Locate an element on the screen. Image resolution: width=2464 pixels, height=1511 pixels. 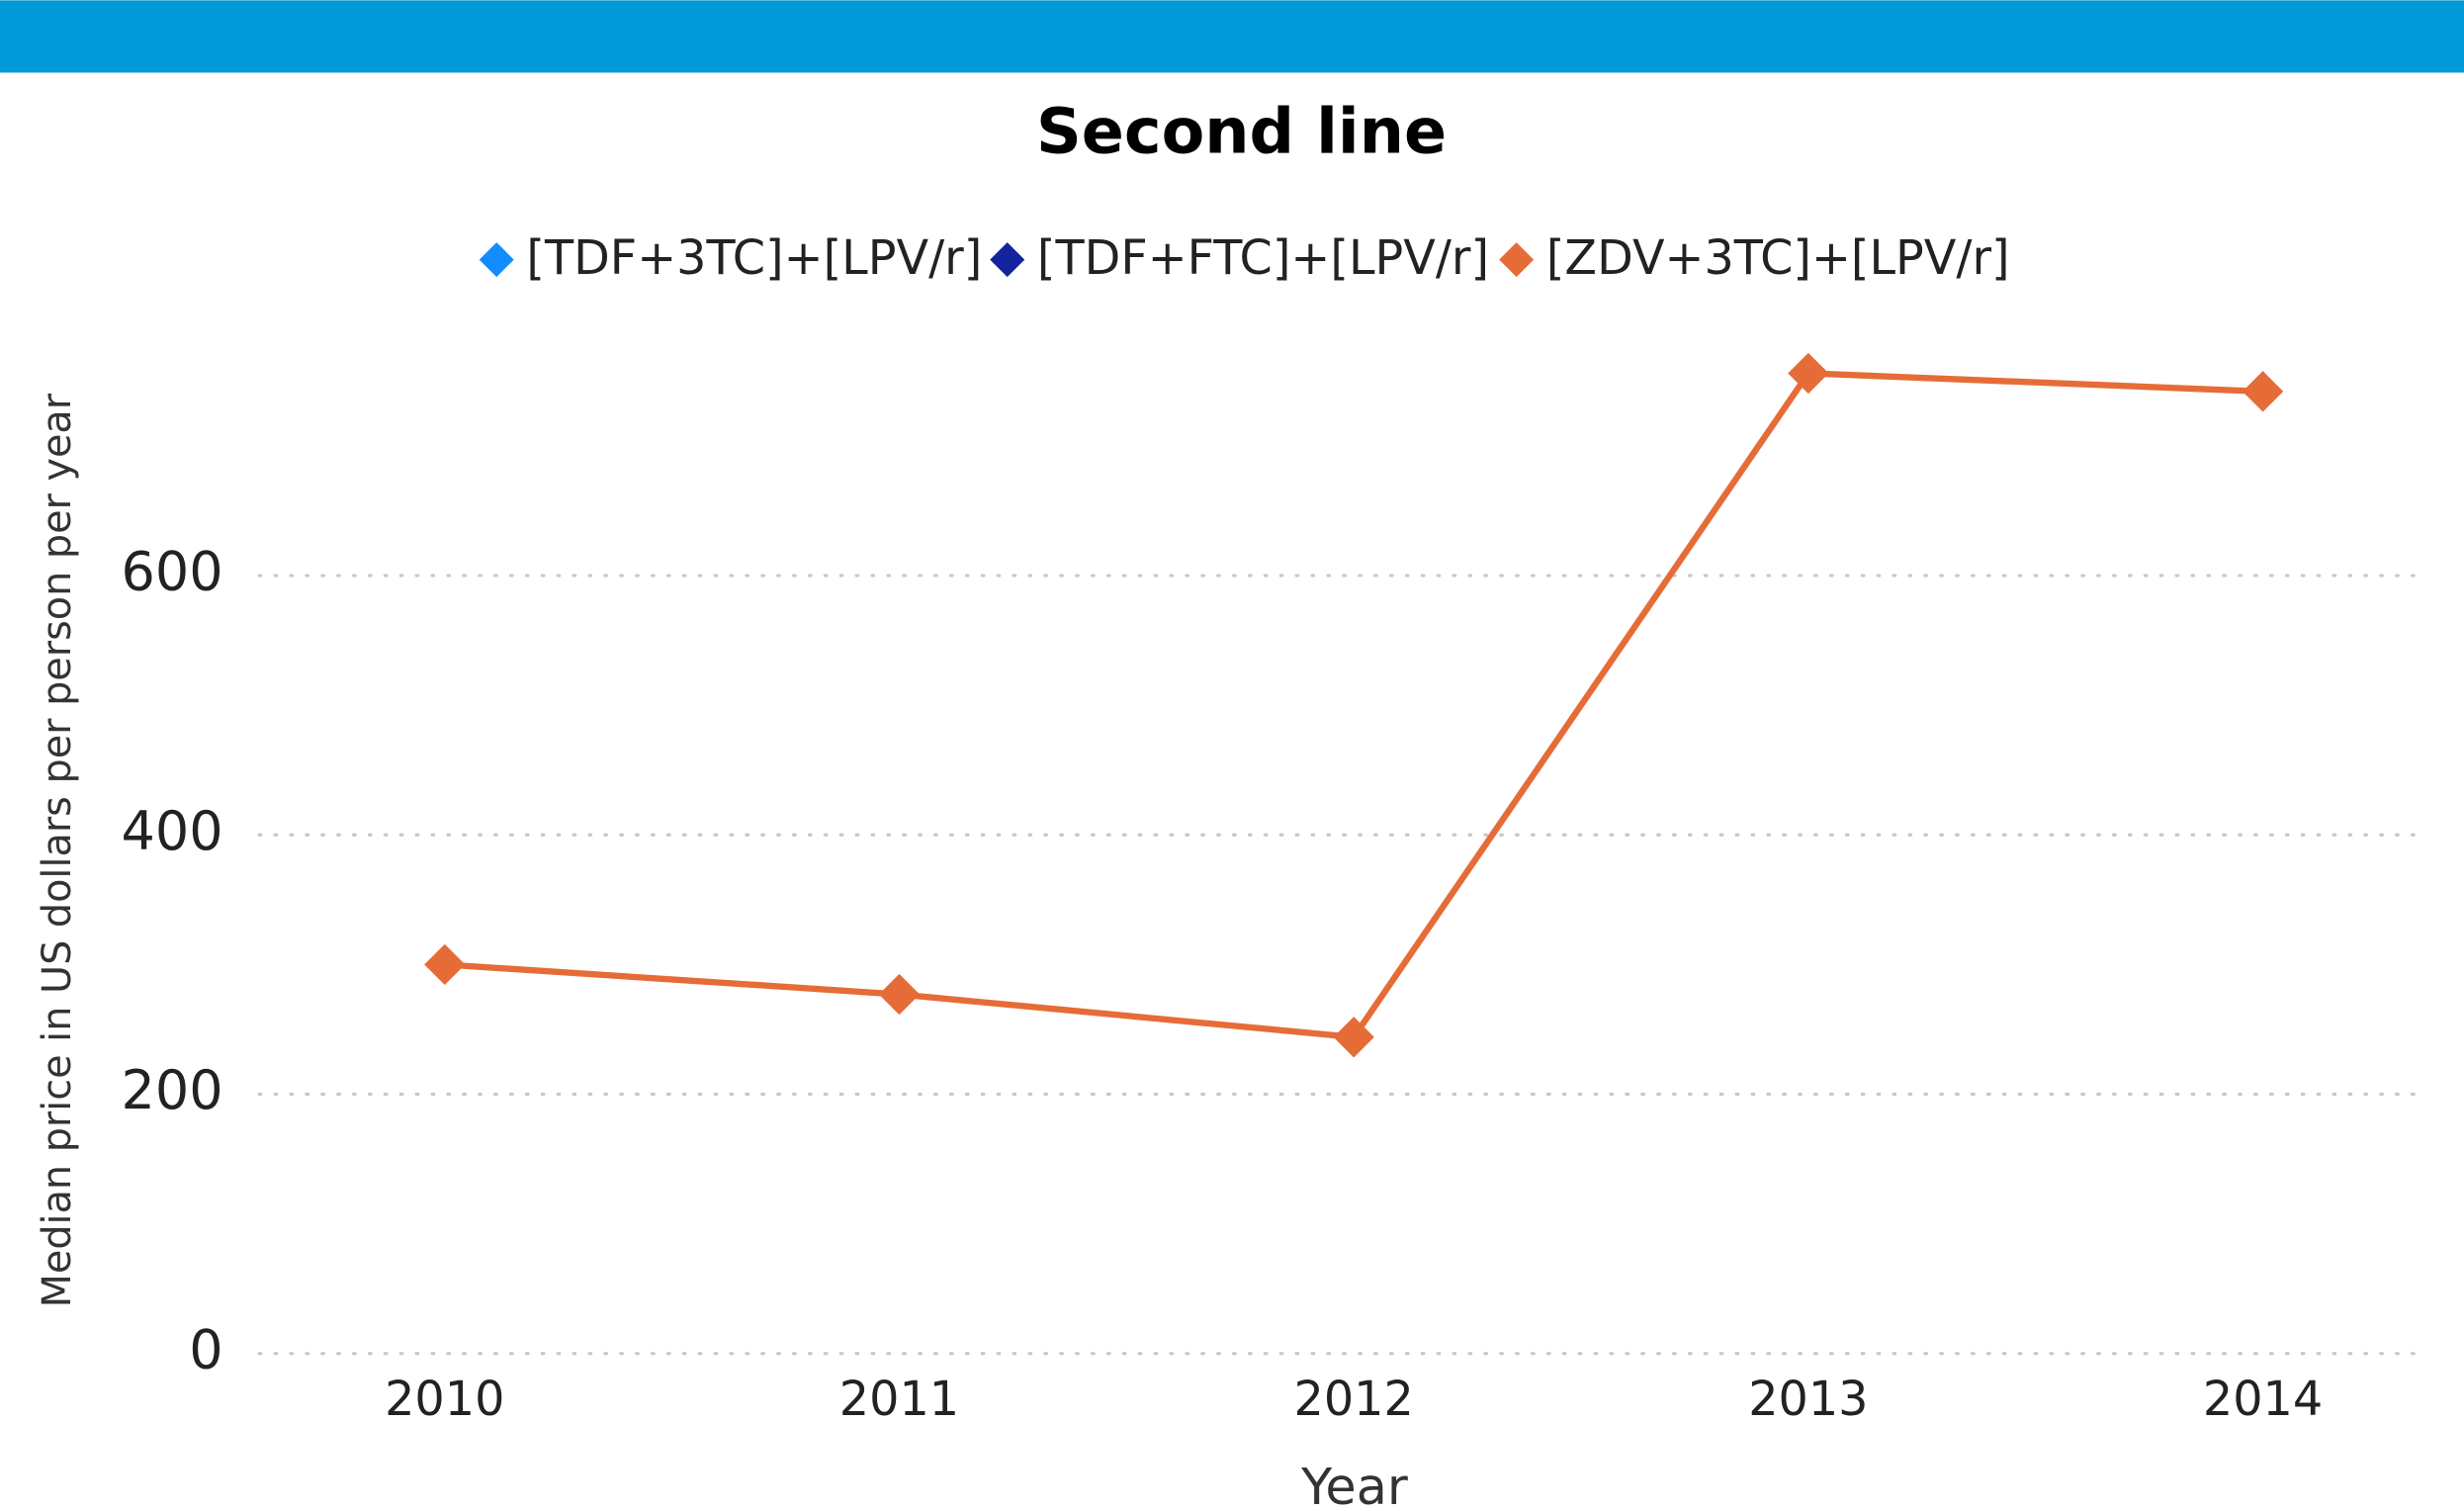
x-axis-title: Year is located at coordinates (1354, 1485).